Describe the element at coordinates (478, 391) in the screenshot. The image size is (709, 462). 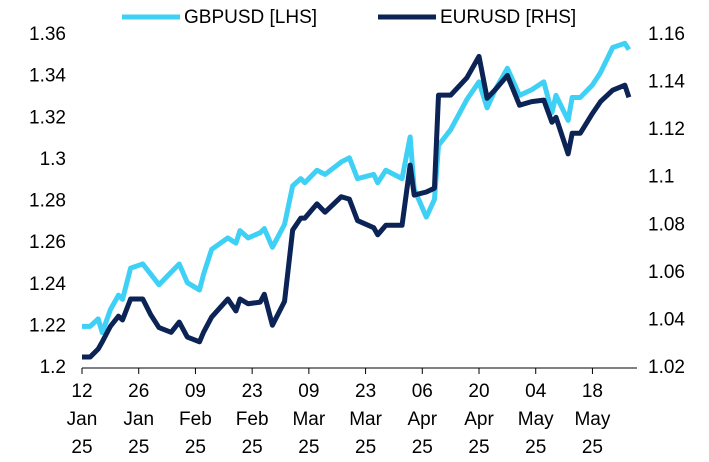
I see `x-tick-label-line: 20` at that location.